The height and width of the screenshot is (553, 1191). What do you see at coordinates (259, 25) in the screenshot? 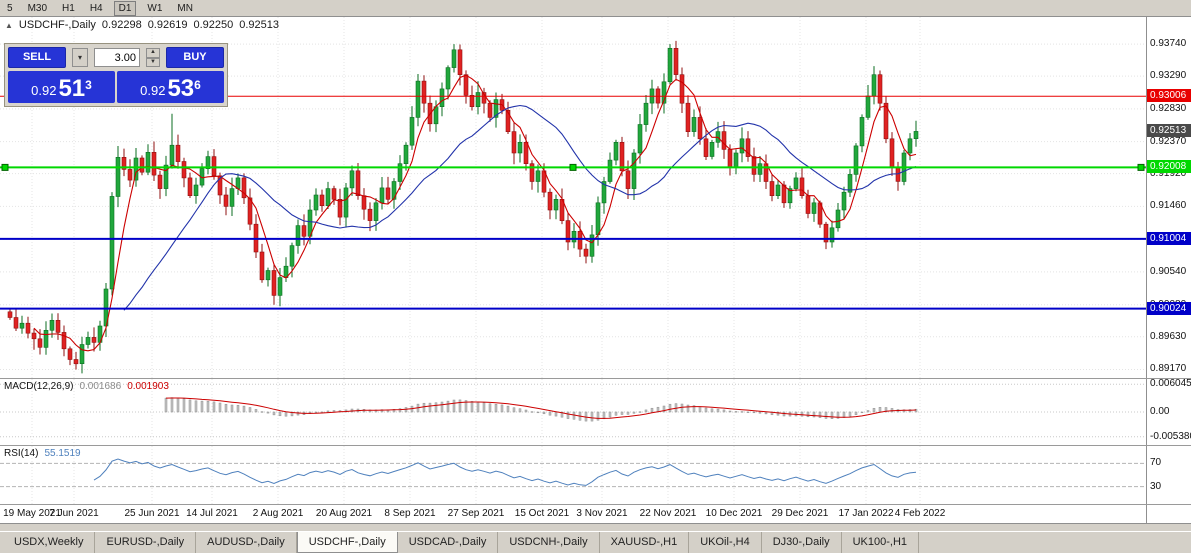
I see `ohlc-value: 0.92513` at bounding box center [259, 25].